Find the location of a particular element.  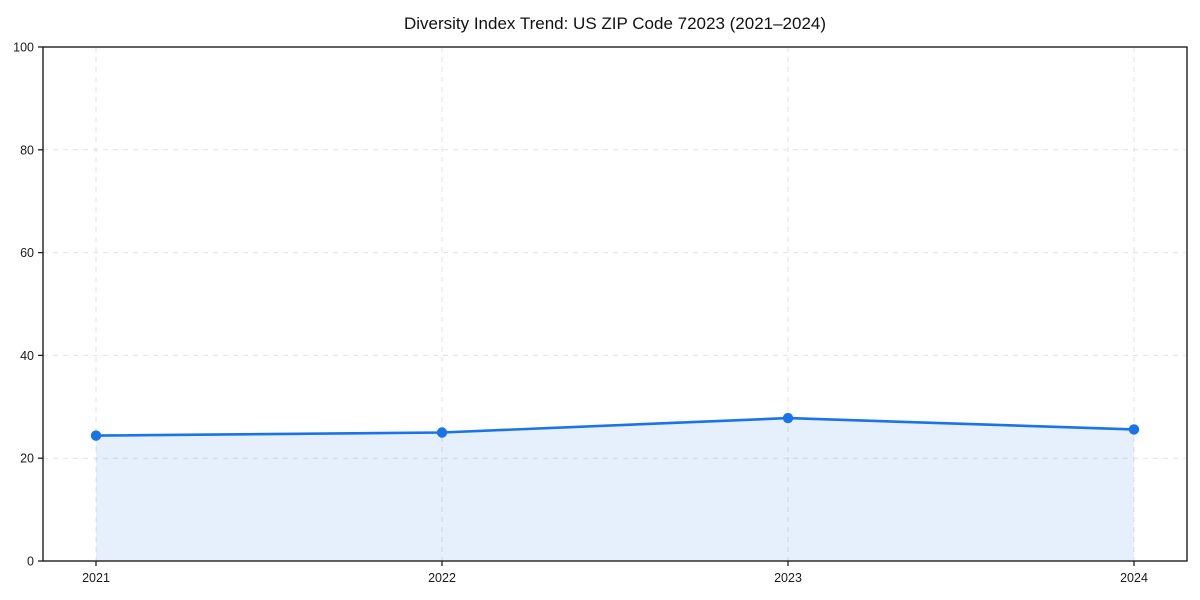

x-axis-tick-label: 2023 is located at coordinates (788, 578).